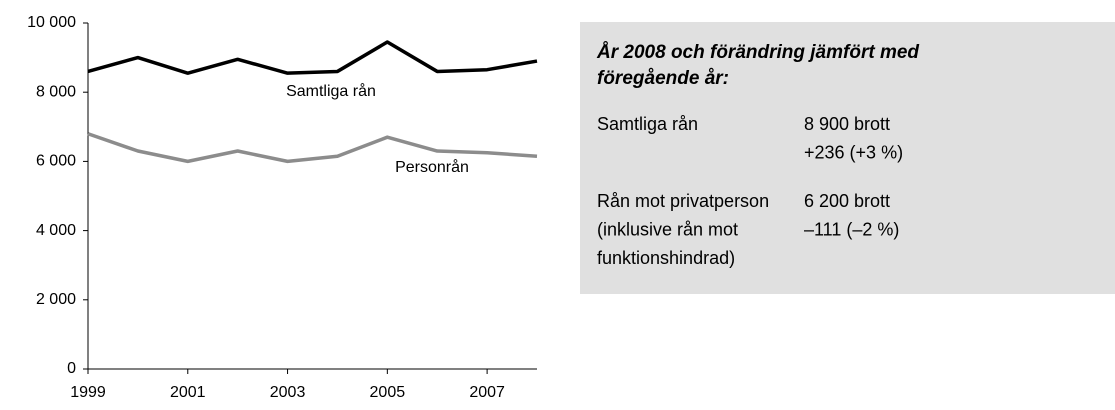 Image resolution: width=1115 pixels, height=410 pixels. What do you see at coordinates (388, 392) in the screenshot?
I see `x-tick-label: 2005` at bounding box center [388, 392].